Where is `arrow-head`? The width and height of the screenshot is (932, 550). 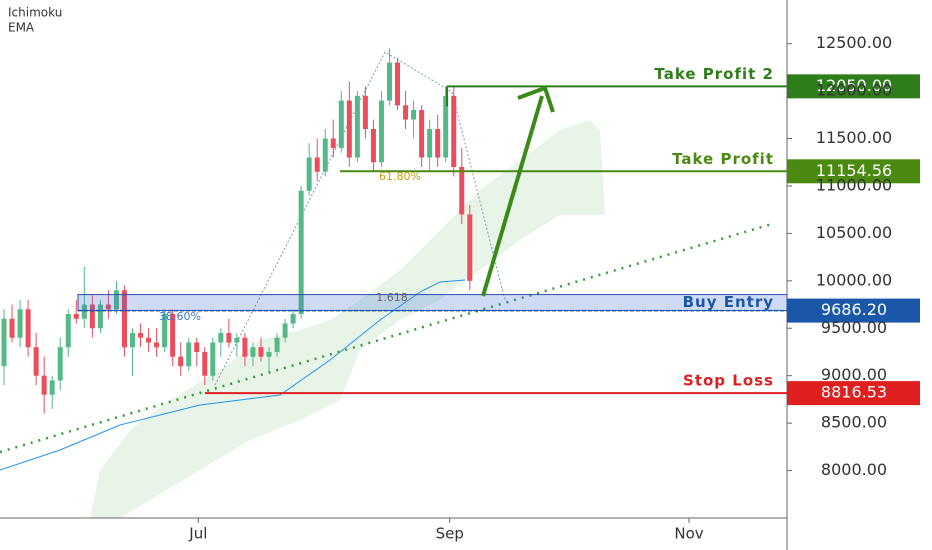 arrow-head is located at coordinates (536, 99).